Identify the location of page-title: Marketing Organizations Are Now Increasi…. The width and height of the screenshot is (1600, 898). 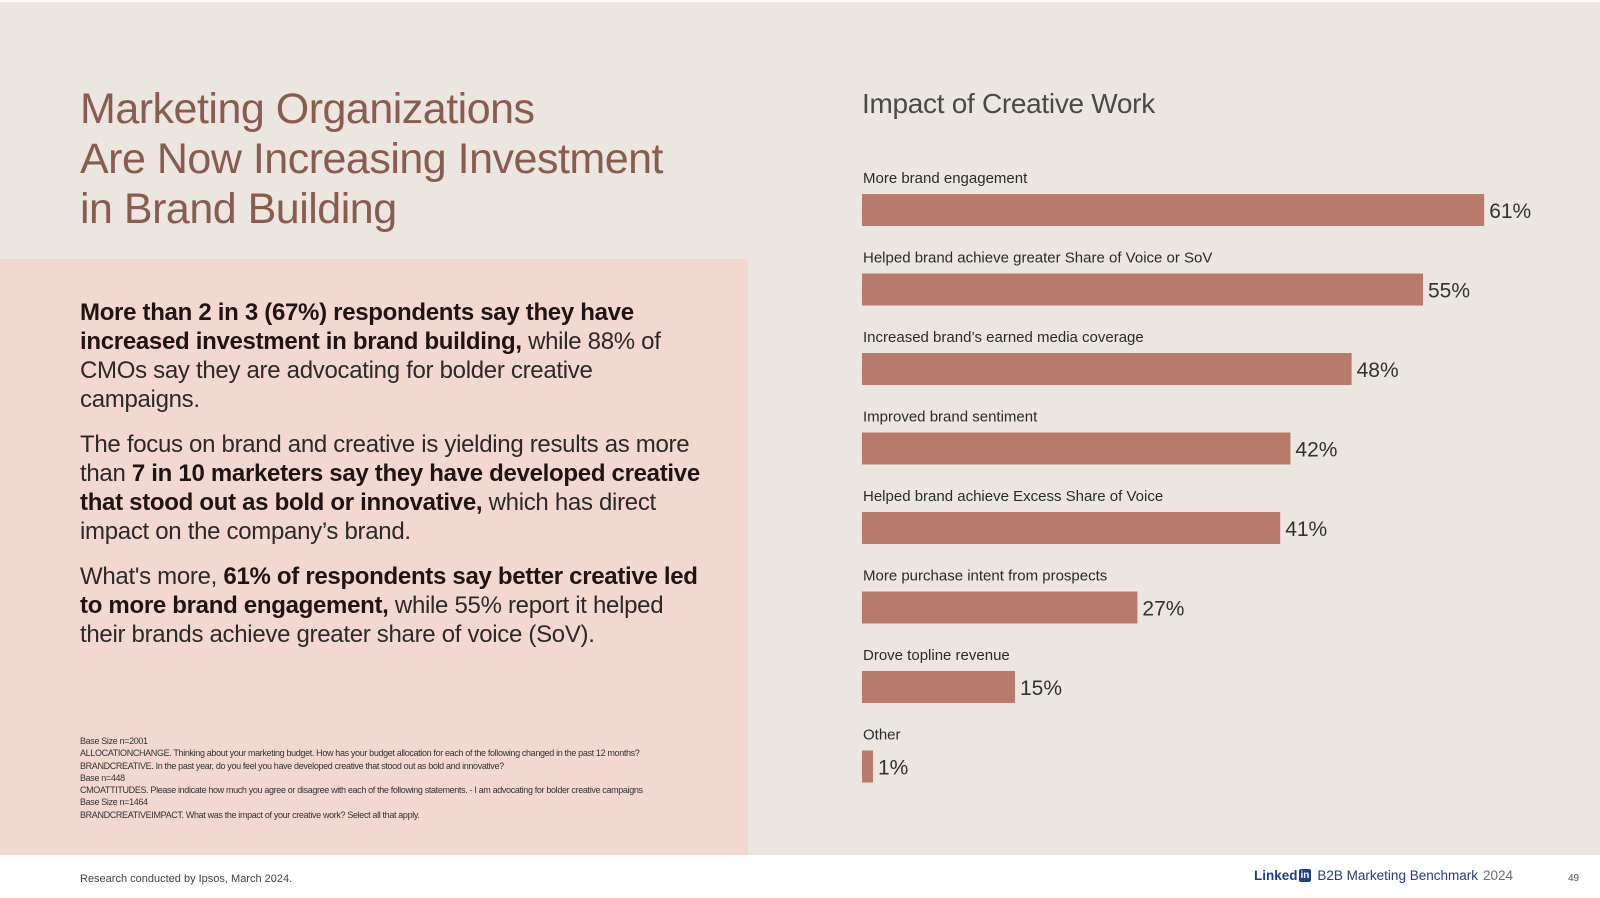
(400, 159).